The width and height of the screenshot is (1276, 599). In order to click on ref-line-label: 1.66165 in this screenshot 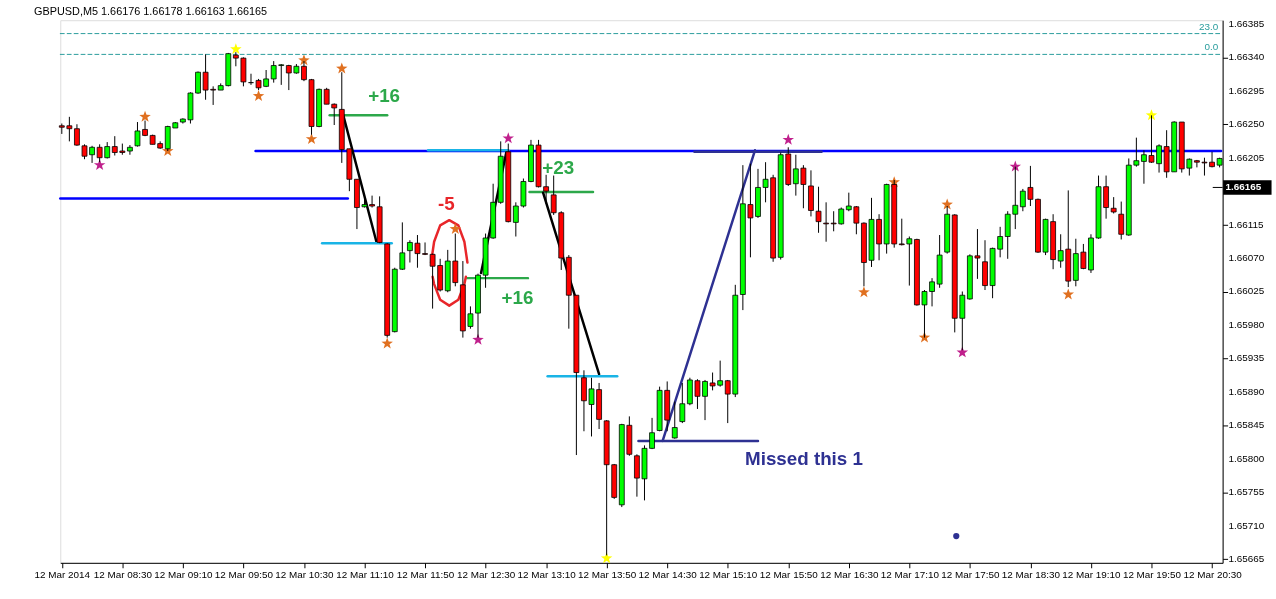, I will do `click(1243, 187)`.